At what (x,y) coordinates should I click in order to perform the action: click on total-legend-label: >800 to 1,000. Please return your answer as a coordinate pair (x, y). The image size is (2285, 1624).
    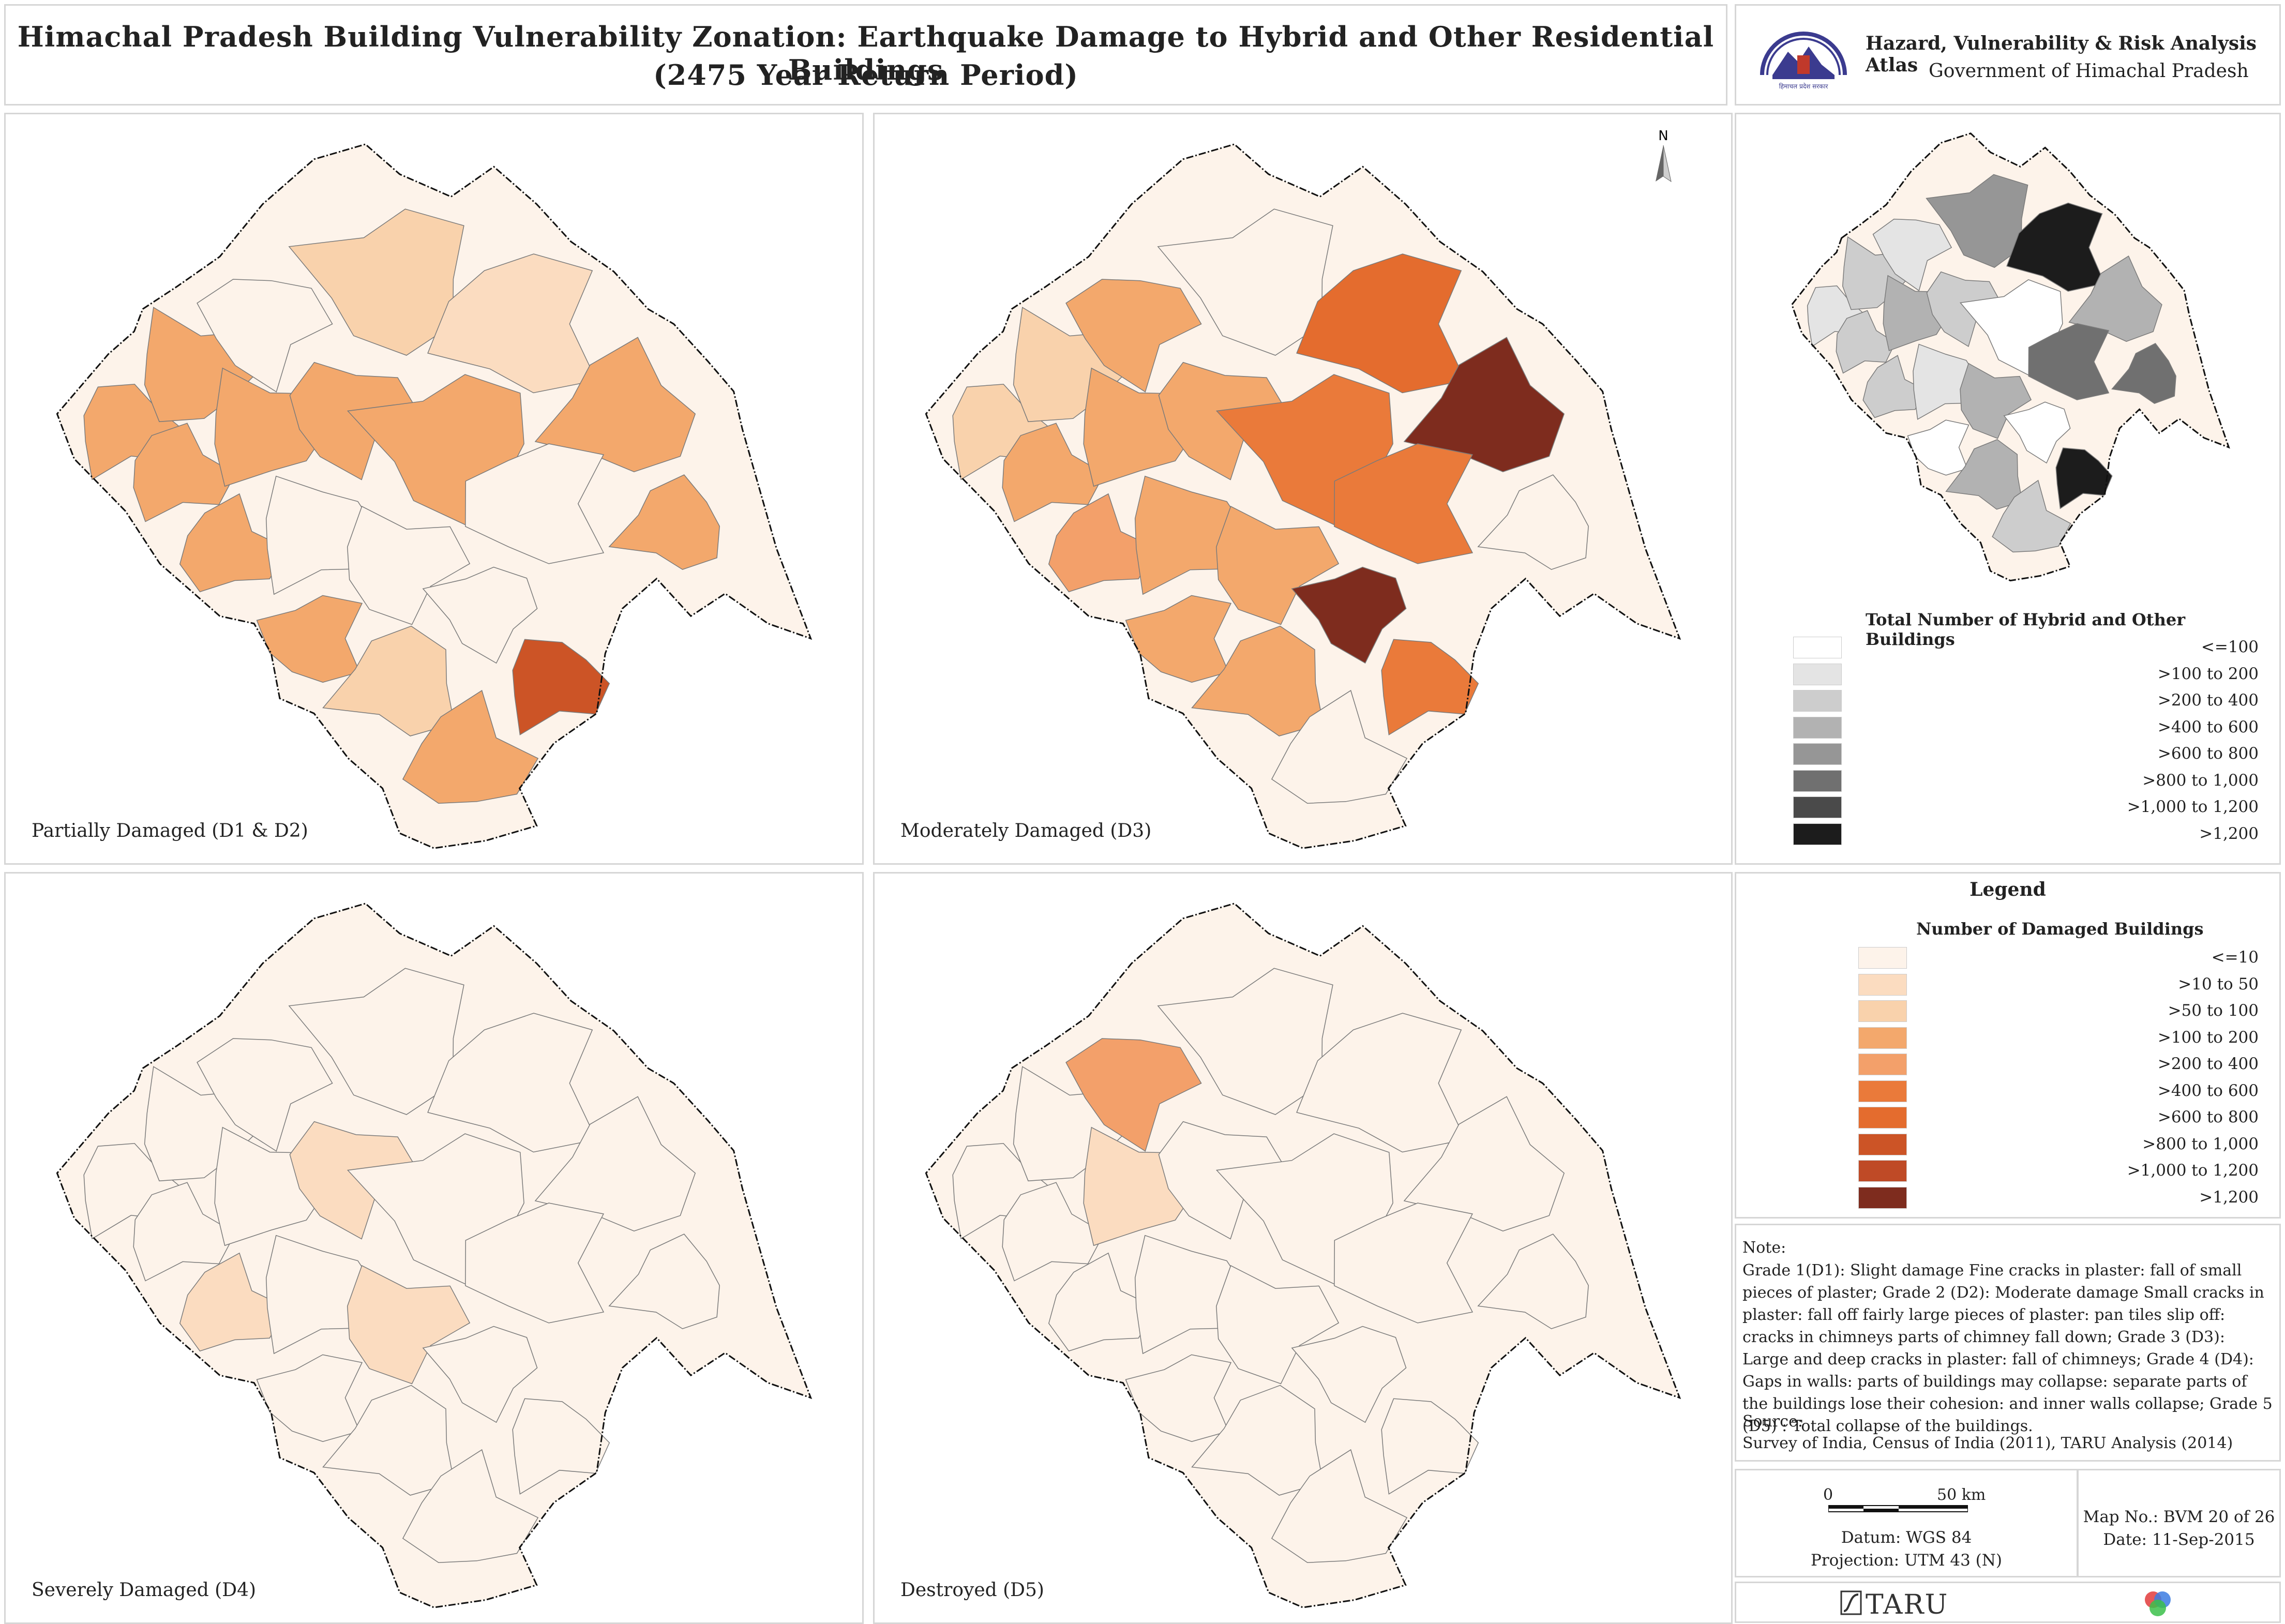
    Looking at the image, I should click on (2201, 780).